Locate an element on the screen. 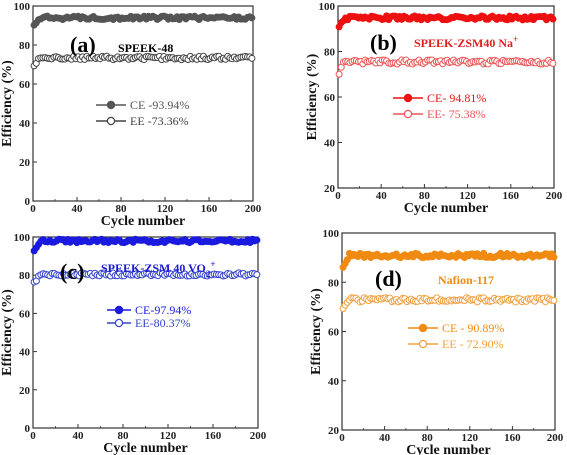 This screenshot has height=455, width=567. legend-entry-ee: EE-80.37% is located at coordinates (149, 323).